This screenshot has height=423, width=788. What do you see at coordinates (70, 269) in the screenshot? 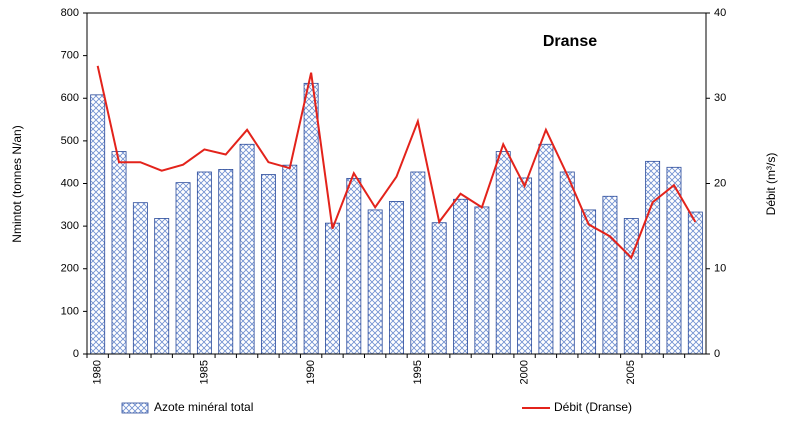
I see `y-tick-label: 200` at bounding box center [70, 269].